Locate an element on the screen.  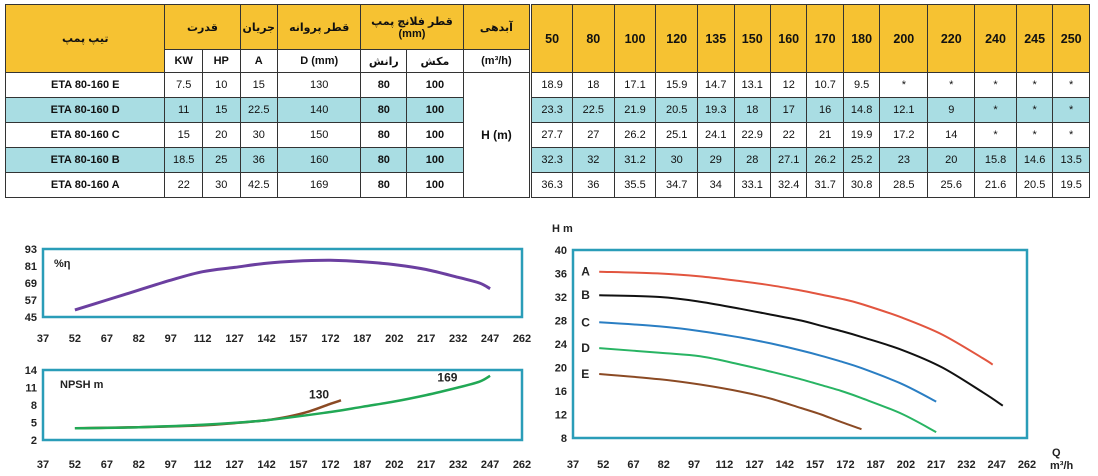
flow-header: 250 is located at coordinates (1071, 38).